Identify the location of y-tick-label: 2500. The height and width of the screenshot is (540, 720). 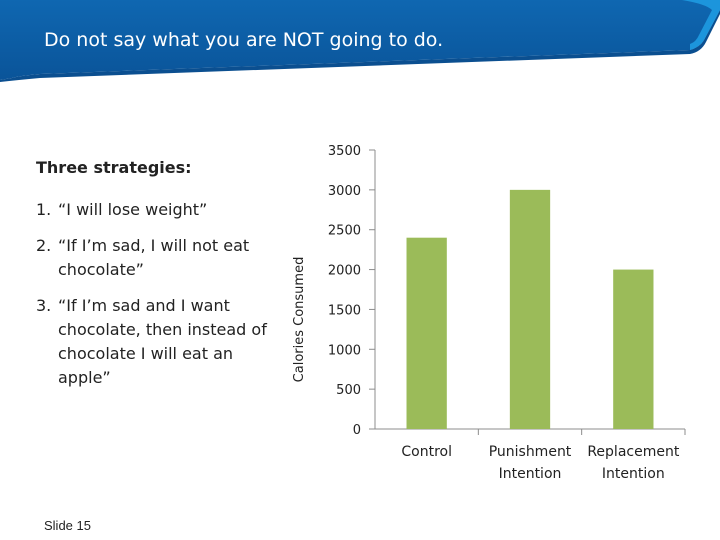
(344, 231).